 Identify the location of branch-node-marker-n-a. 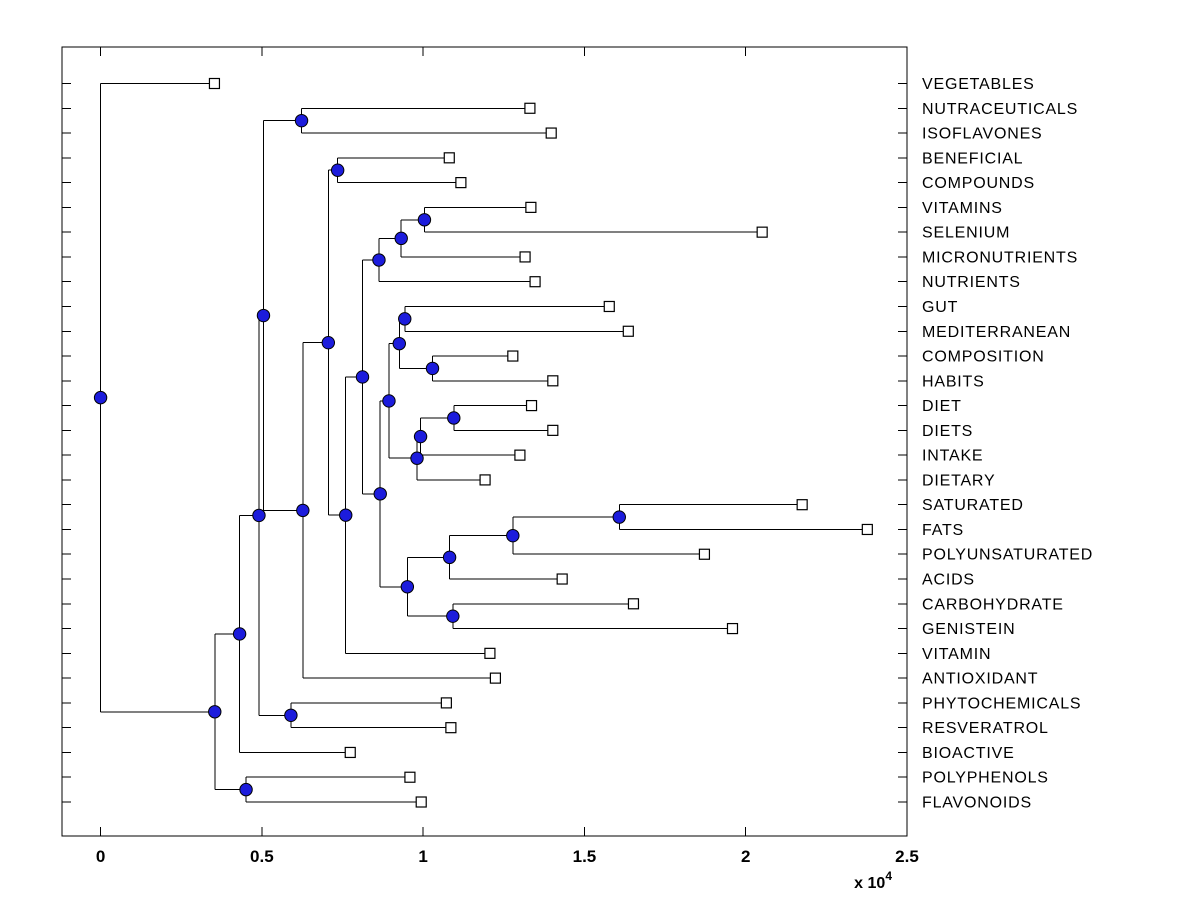
(301, 120).